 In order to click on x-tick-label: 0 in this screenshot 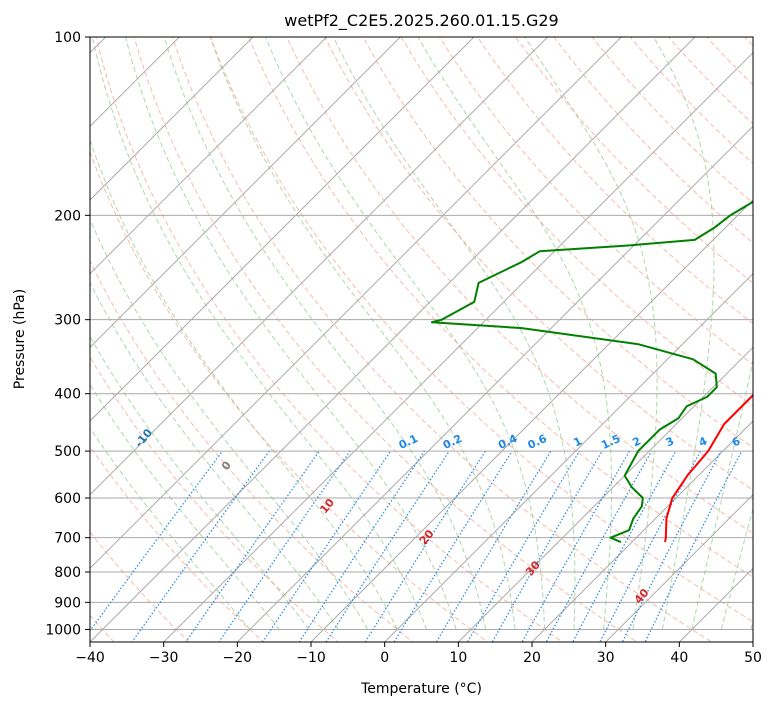, I will do `click(384, 658)`.